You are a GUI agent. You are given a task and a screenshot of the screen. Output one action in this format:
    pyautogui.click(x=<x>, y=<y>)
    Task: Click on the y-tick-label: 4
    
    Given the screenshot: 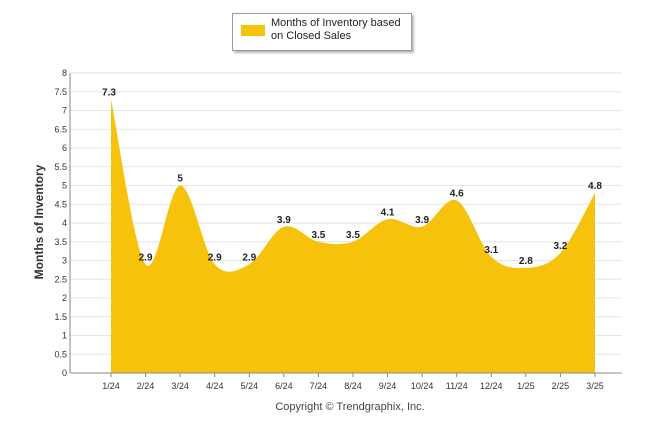 What is the action you would take?
    pyautogui.click(x=64, y=223)
    